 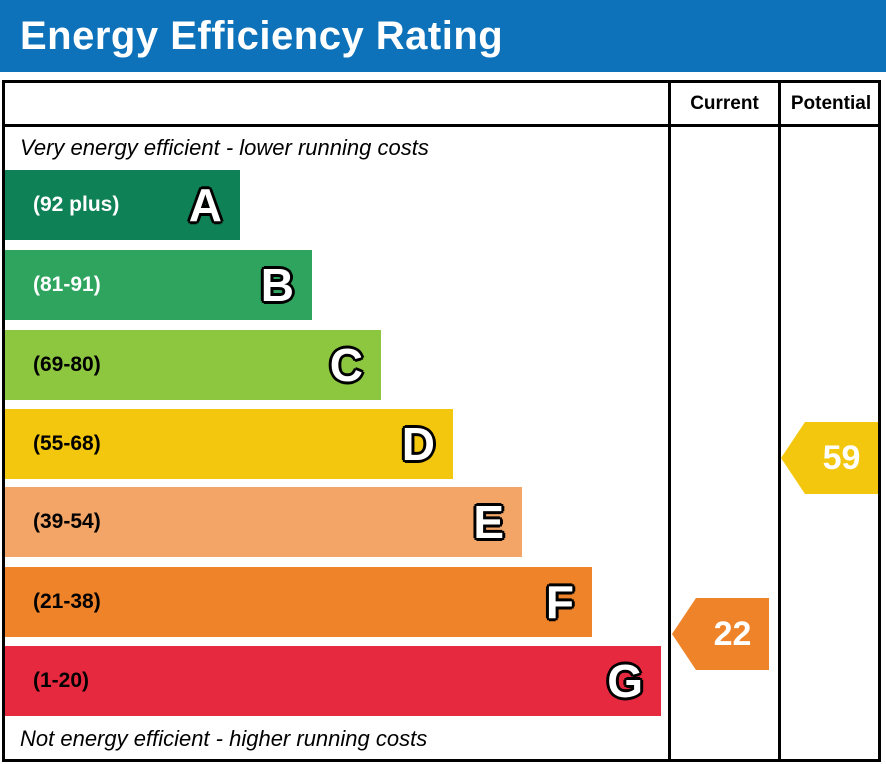 I want to click on band-letter: A, so click(x=205, y=205).